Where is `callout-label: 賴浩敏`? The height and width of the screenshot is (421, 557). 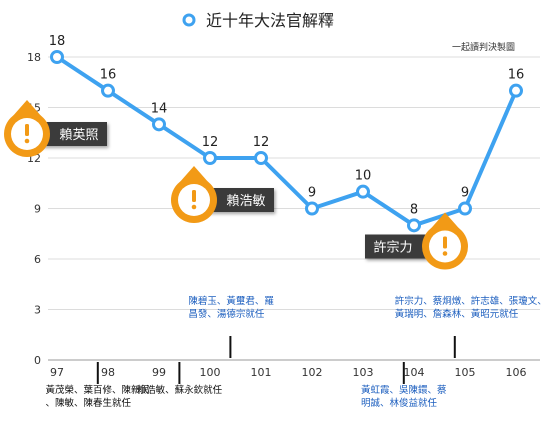 callout-label: 賴浩敏 is located at coordinates (245, 201).